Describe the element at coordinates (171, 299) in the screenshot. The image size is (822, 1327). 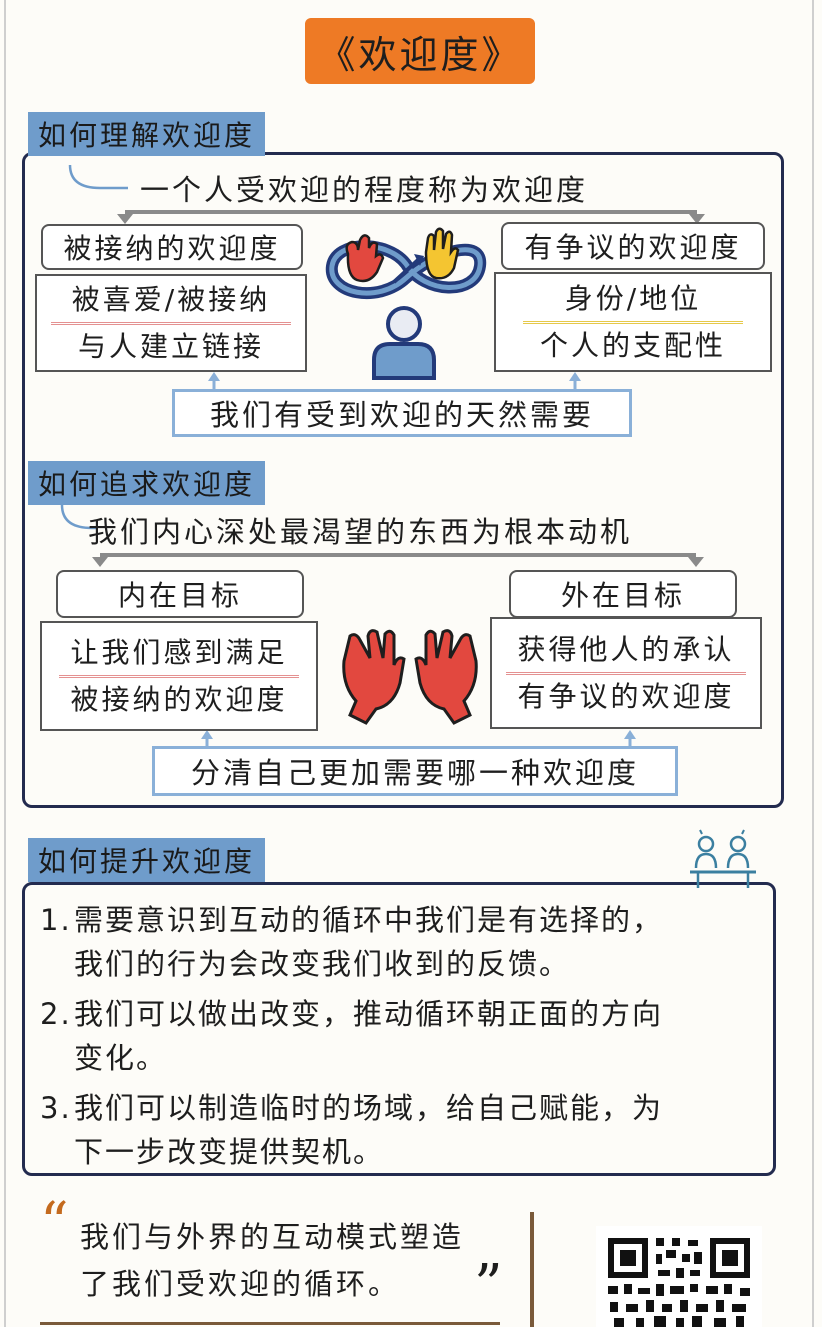
I see `card-line: 被喜爱/被接纳` at that location.